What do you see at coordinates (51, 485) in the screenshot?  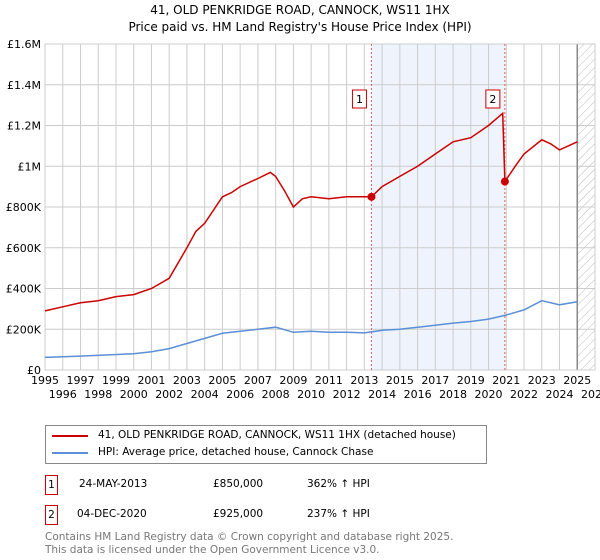 I see `sale-marker-badge: 1` at bounding box center [51, 485].